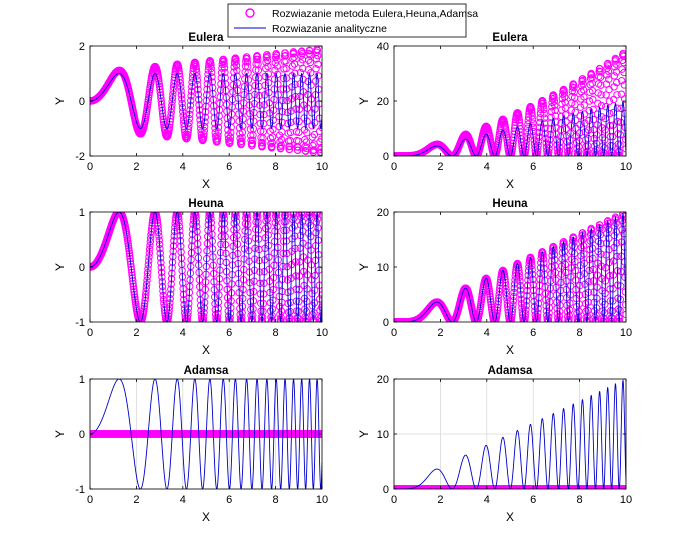  Describe the element at coordinates (494, 277) in the screenshot. I see `subplot-4: 0 2 4 6 8 10 0 10 20 Heuna X Y` at that location.